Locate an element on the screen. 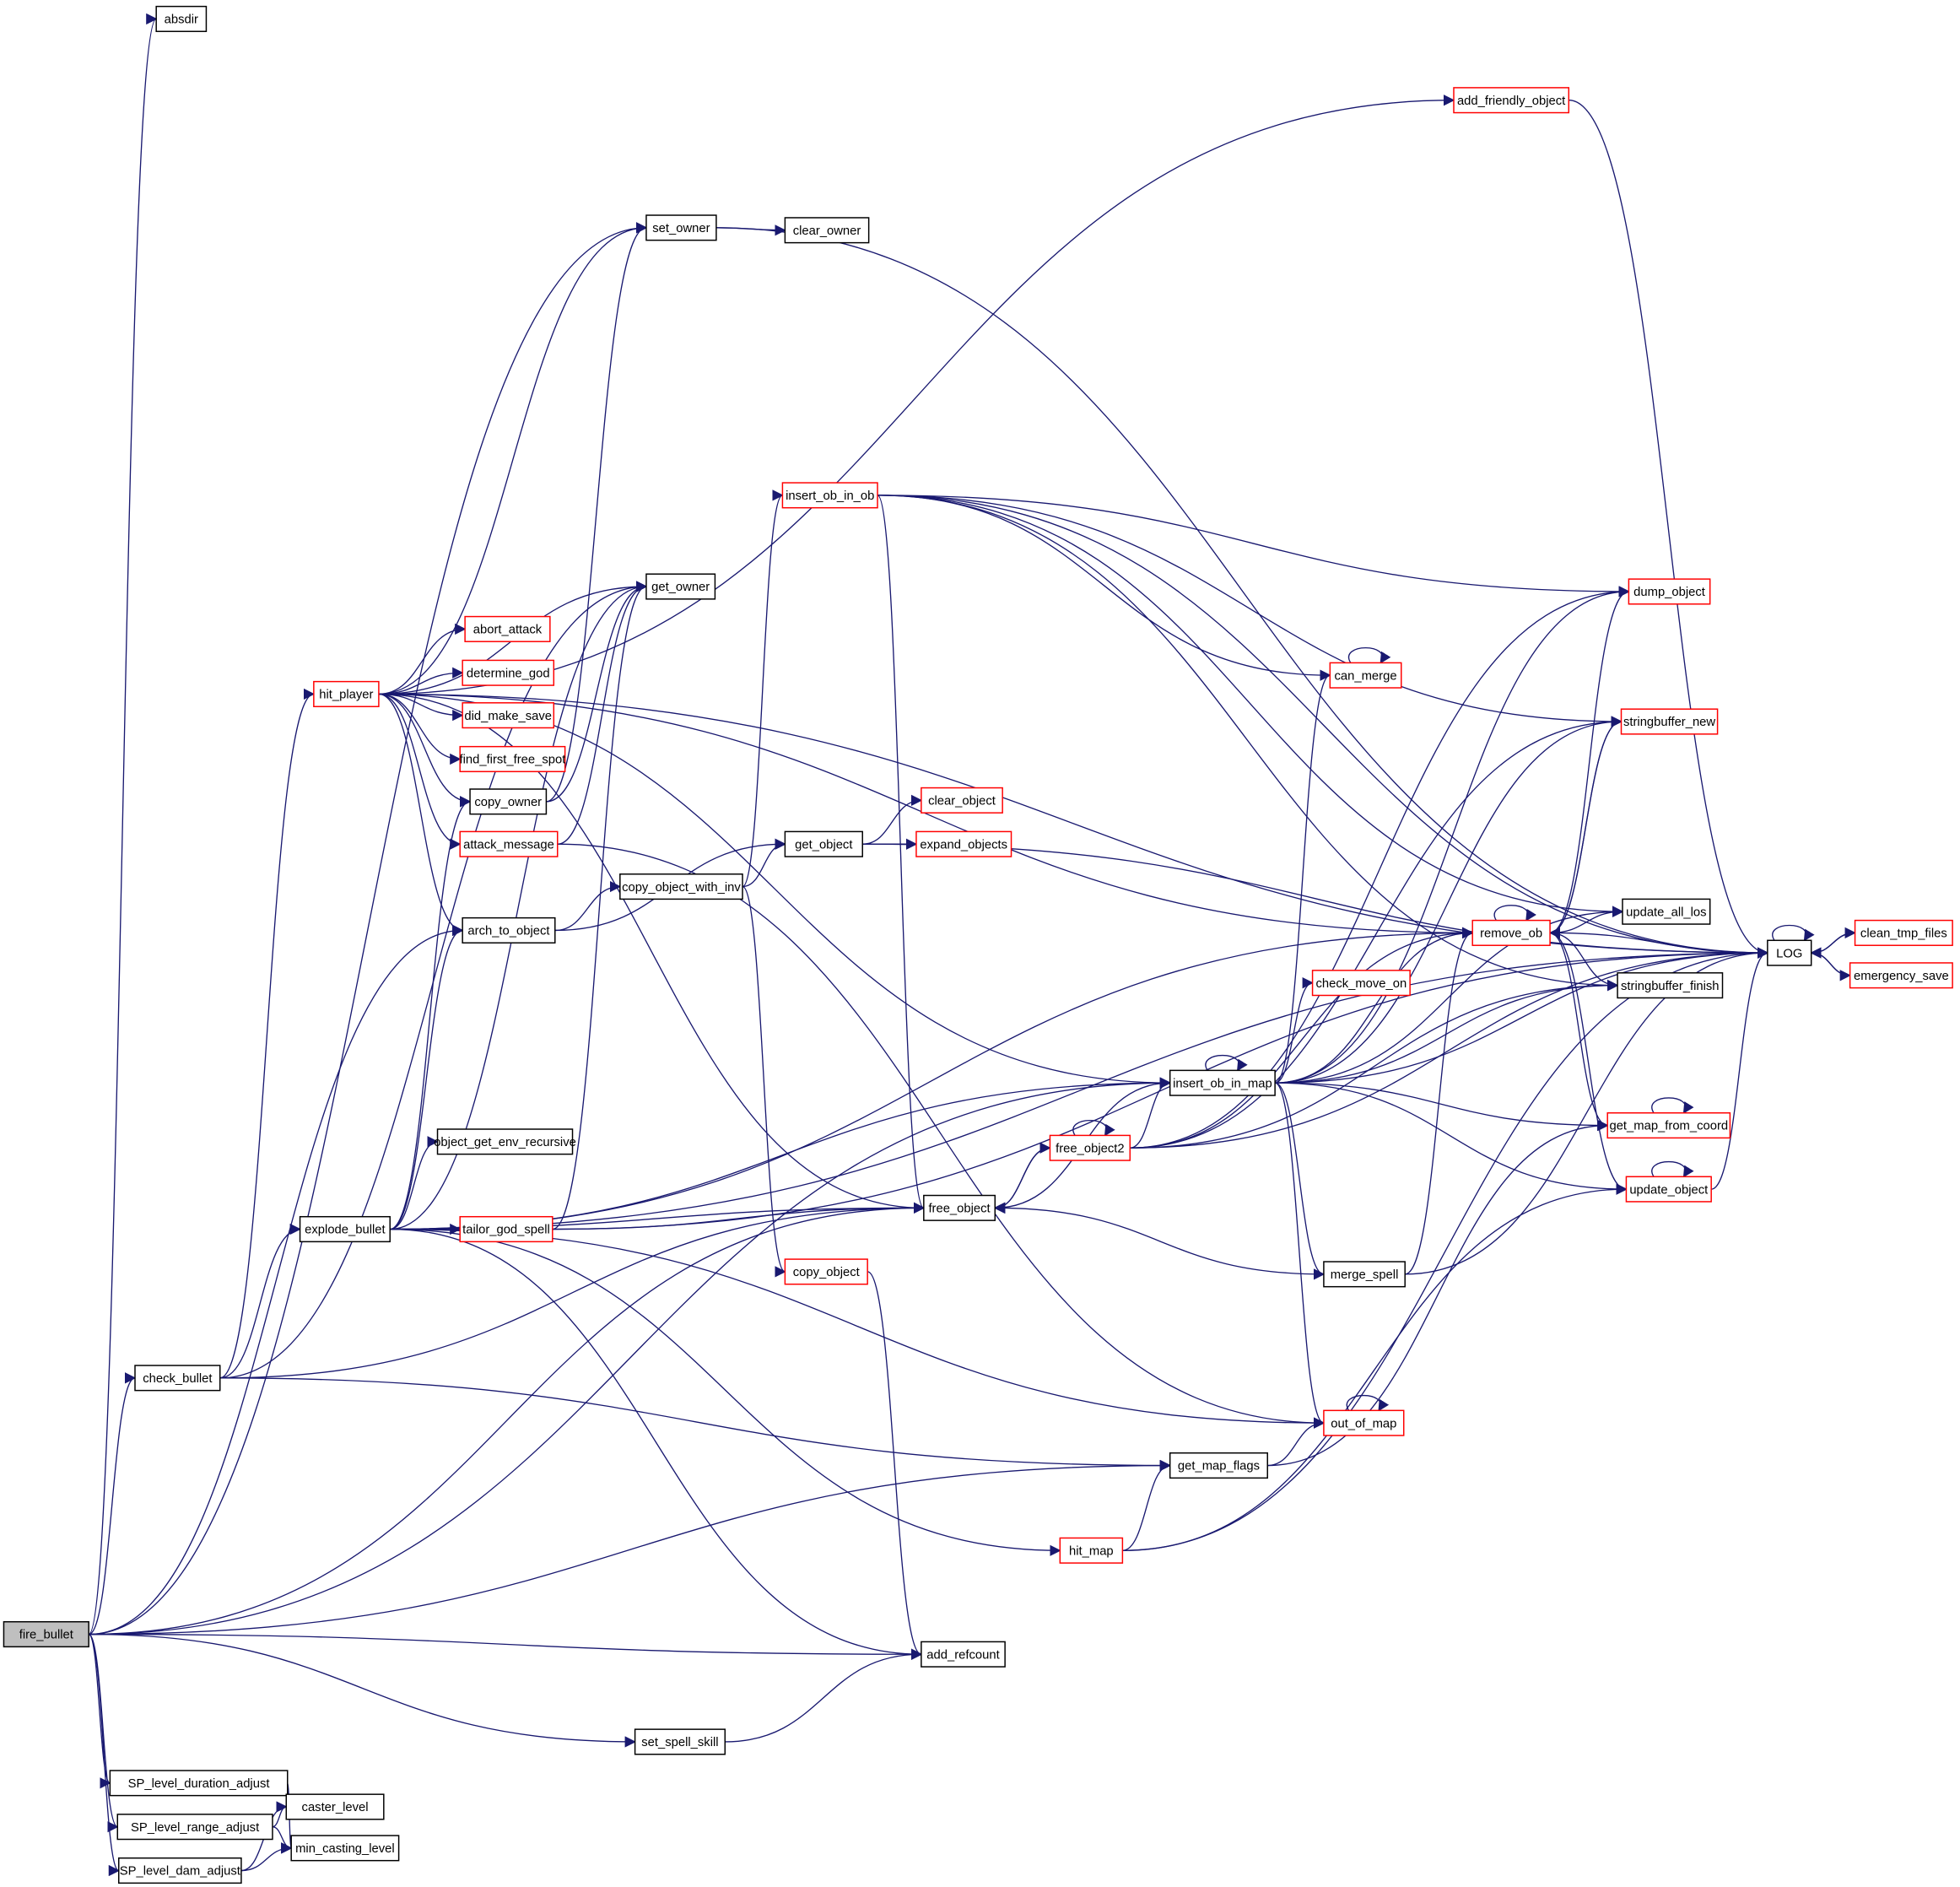 The height and width of the screenshot is (1887, 1960). node-insert_ob_in_map: insert_ob_in_map is located at coordinates (1222, 1082).